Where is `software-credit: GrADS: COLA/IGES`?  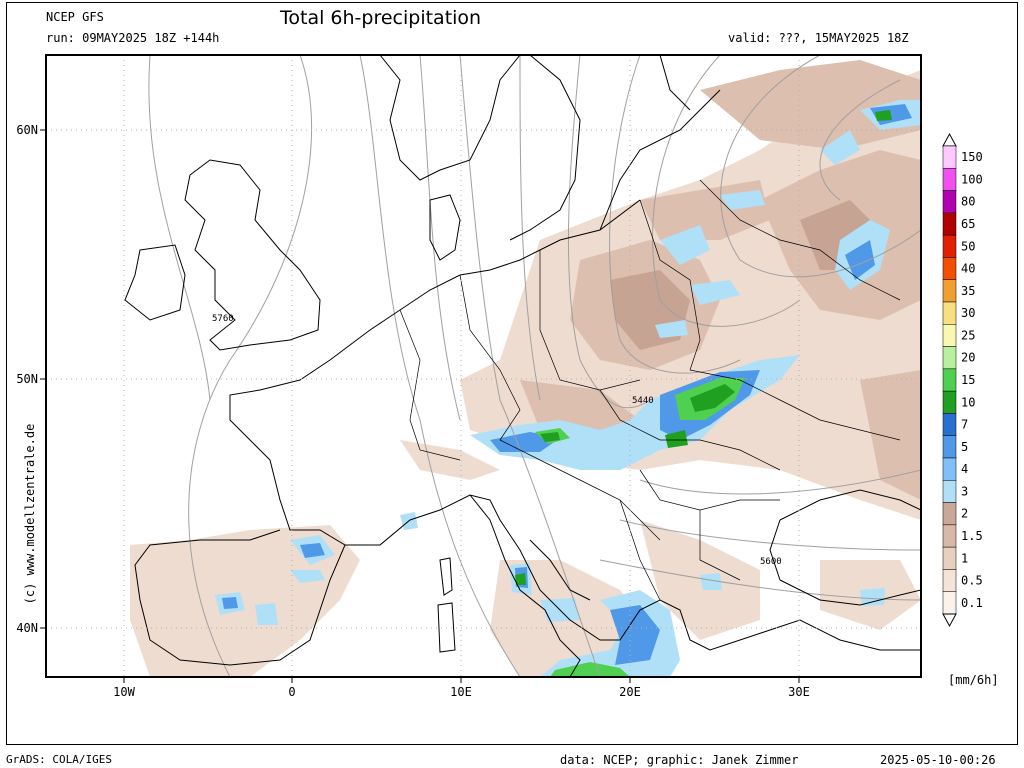 software-credit: GrADS: COLA/IGES is located at coordinates (59, 759).